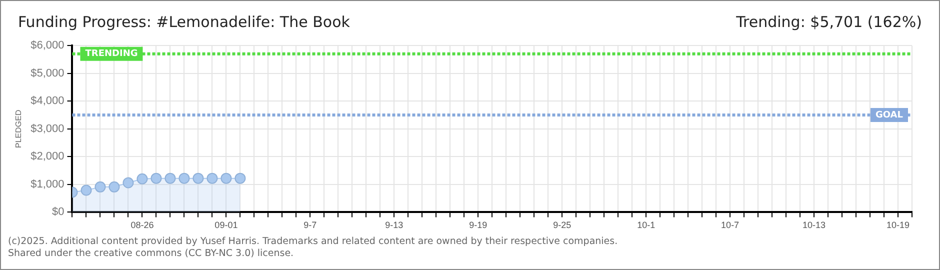  I want to click on y-tick-label: $2,000, so click(47, 156).